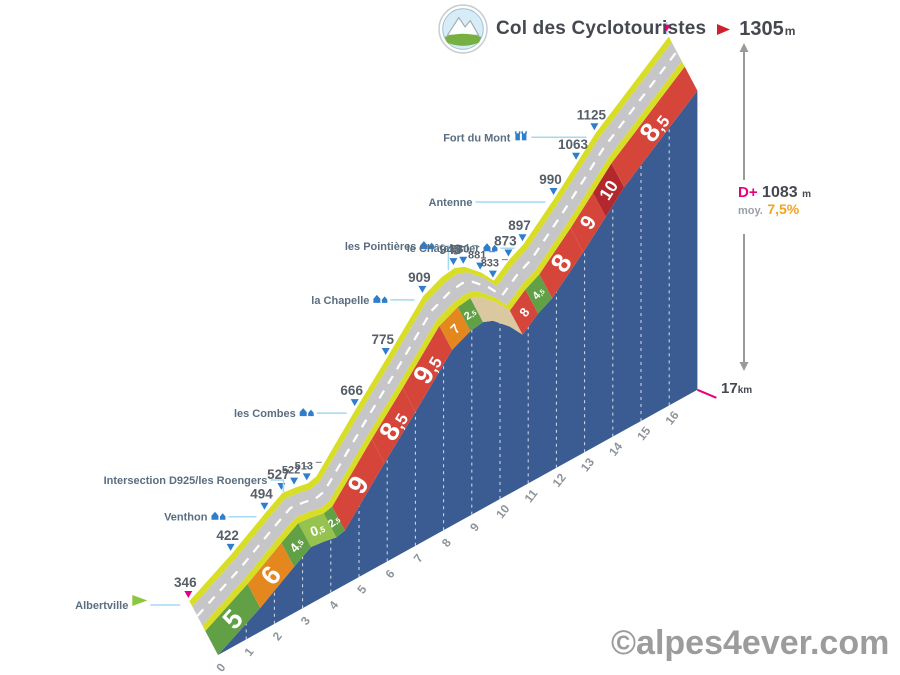  I want to click on chart-header: Col des Cyclotouristes 1305m, so click(616, 29).